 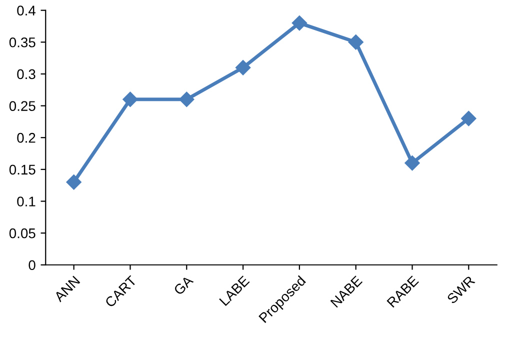 What do you see at coordinates (26, 201) in the screenshot?
I see `y-tick-label: 0.1` at bounding box center [26, 201].